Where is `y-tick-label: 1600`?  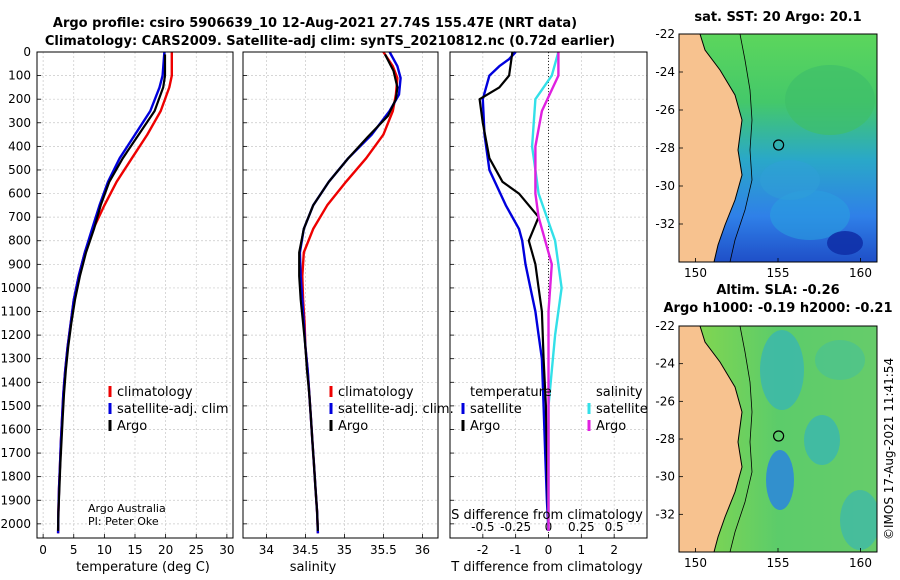 y-tick-label: 1600 is located at coordinates (15, 429).